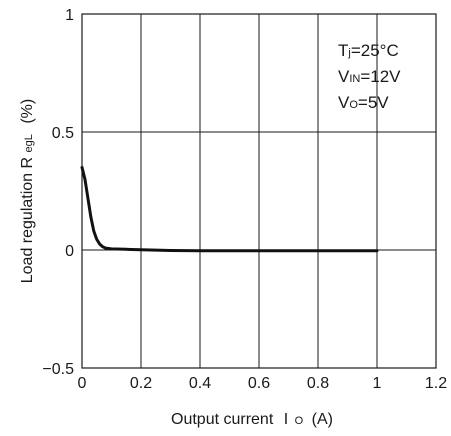 The height and width of the screenshot is (436, 451). What do you see at coordinates (368, 50) in the screenshot?
I see `annotation-tj: Tj=25°C` at bounding box center [368, 50].